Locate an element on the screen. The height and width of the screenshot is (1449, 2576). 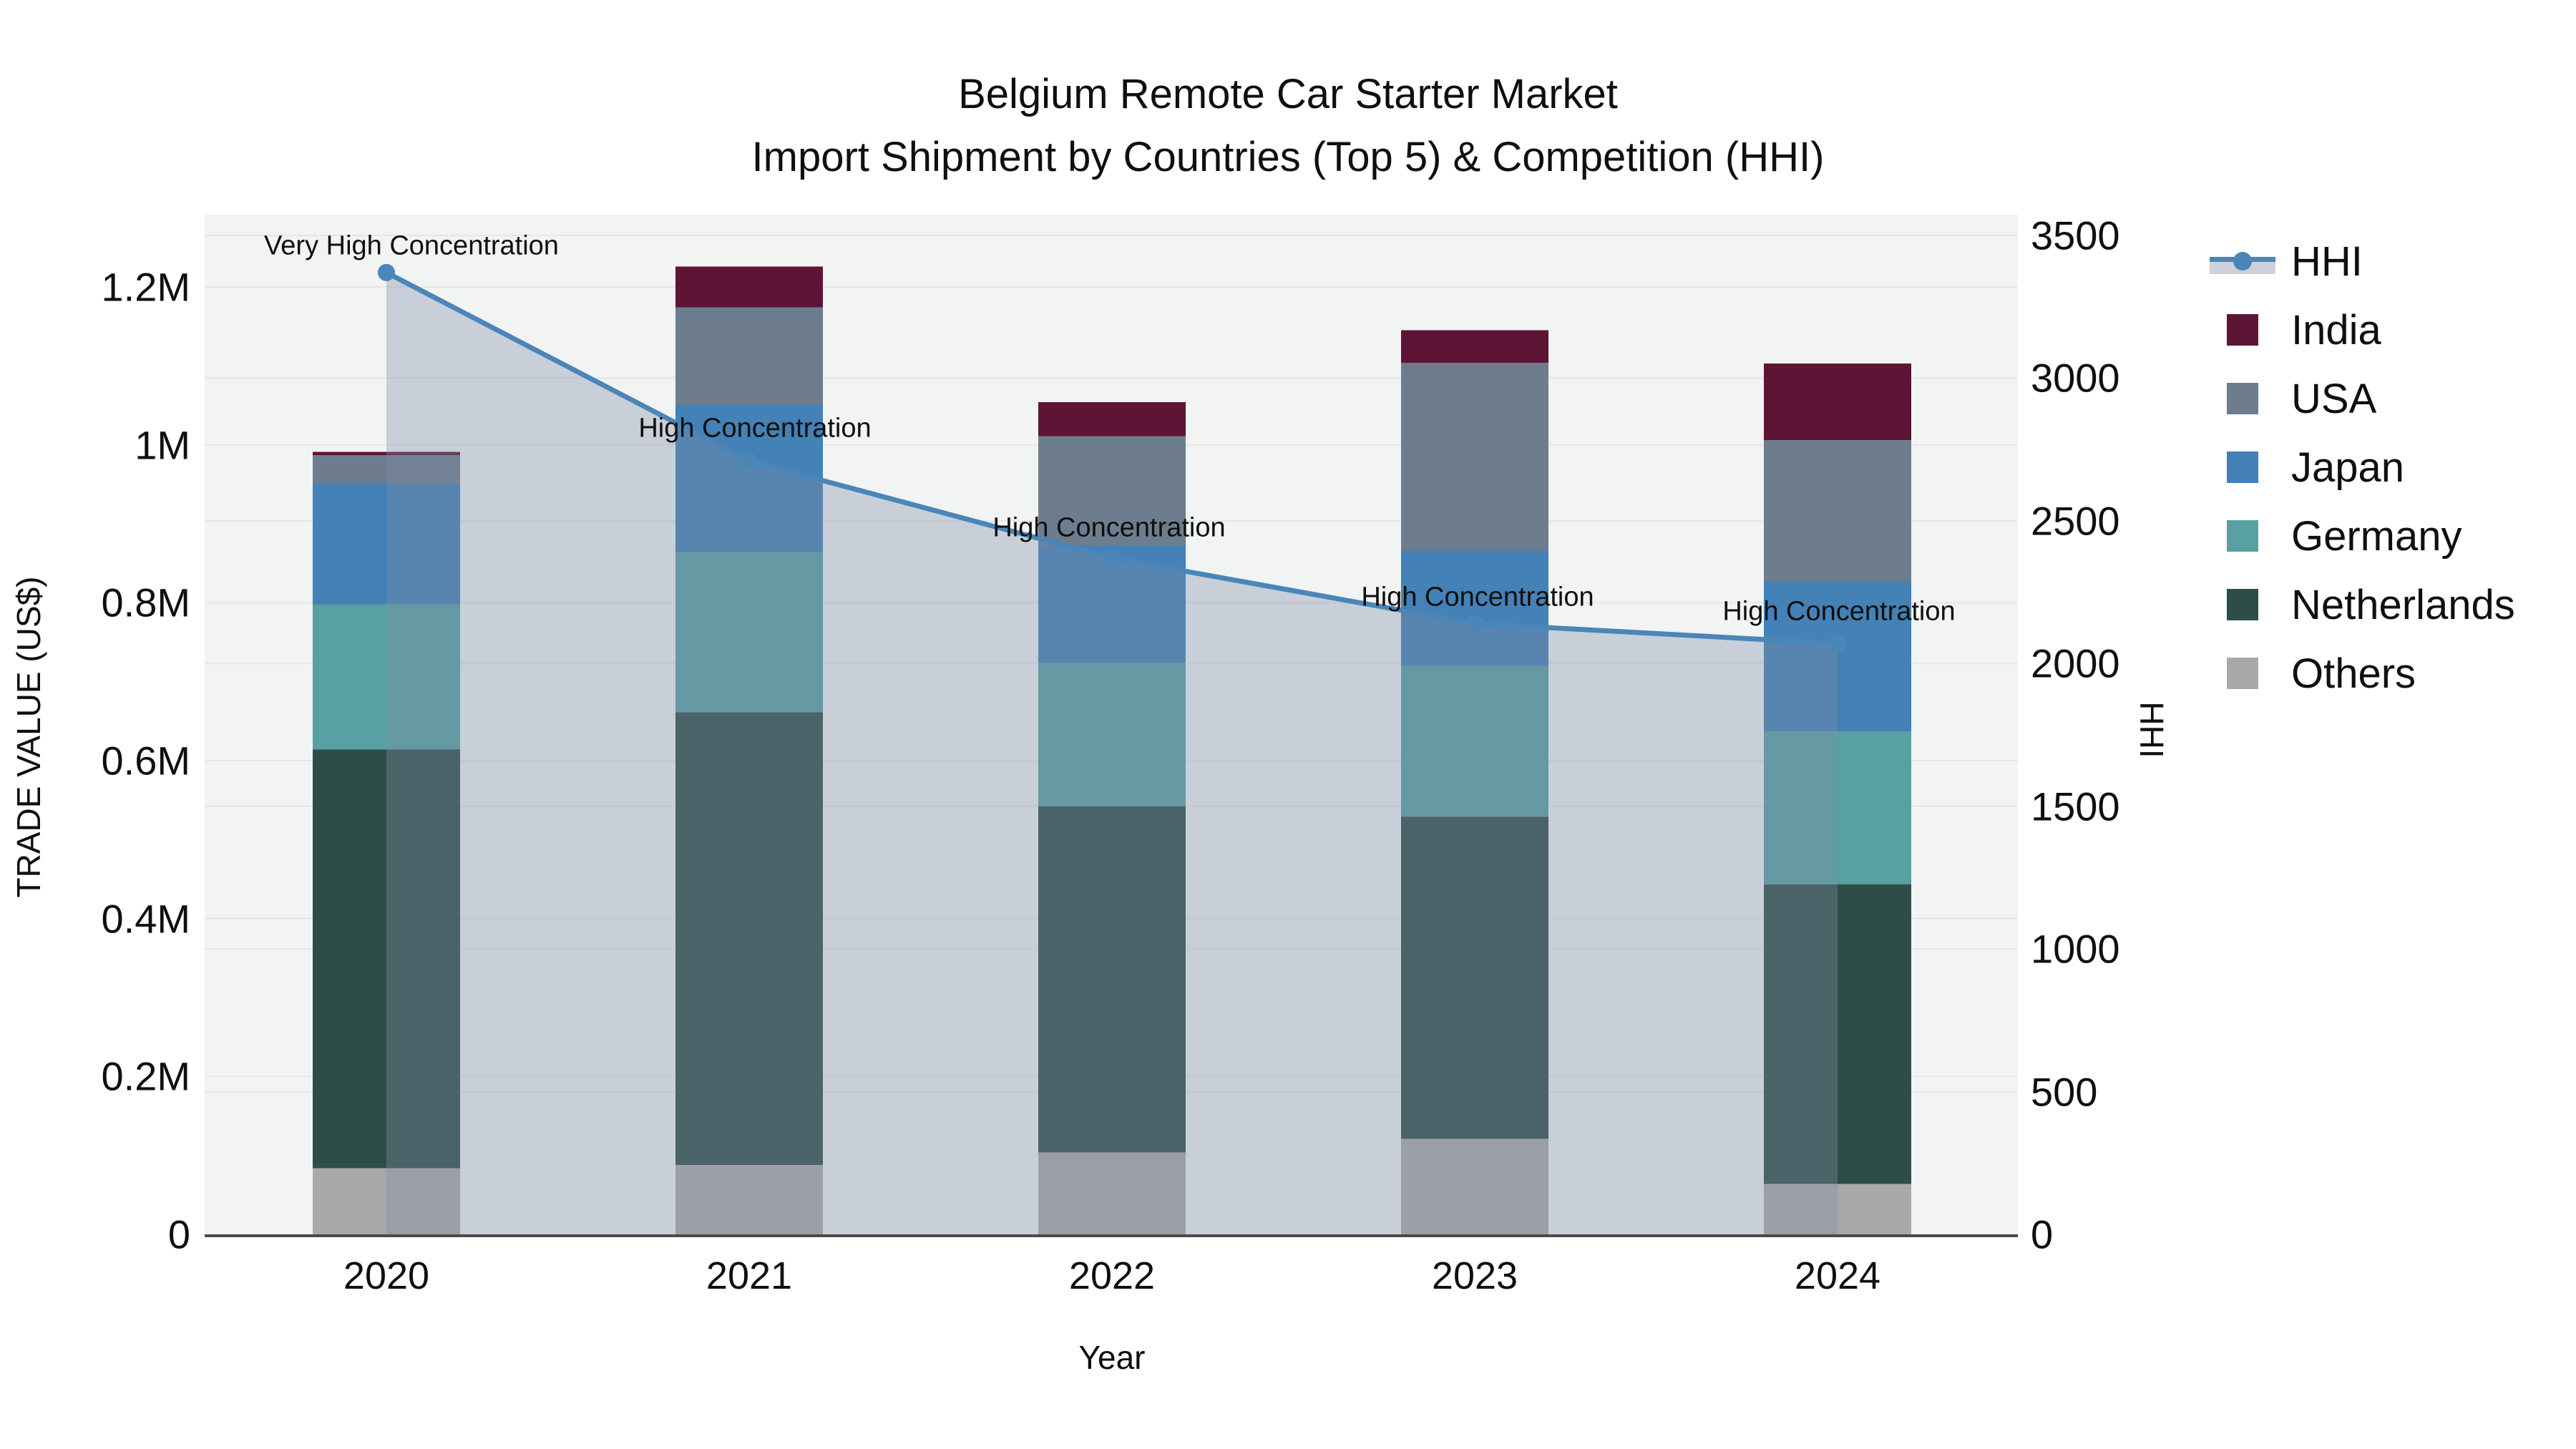
bar-segment-japan-2021 is located at coordinates (749, 478).